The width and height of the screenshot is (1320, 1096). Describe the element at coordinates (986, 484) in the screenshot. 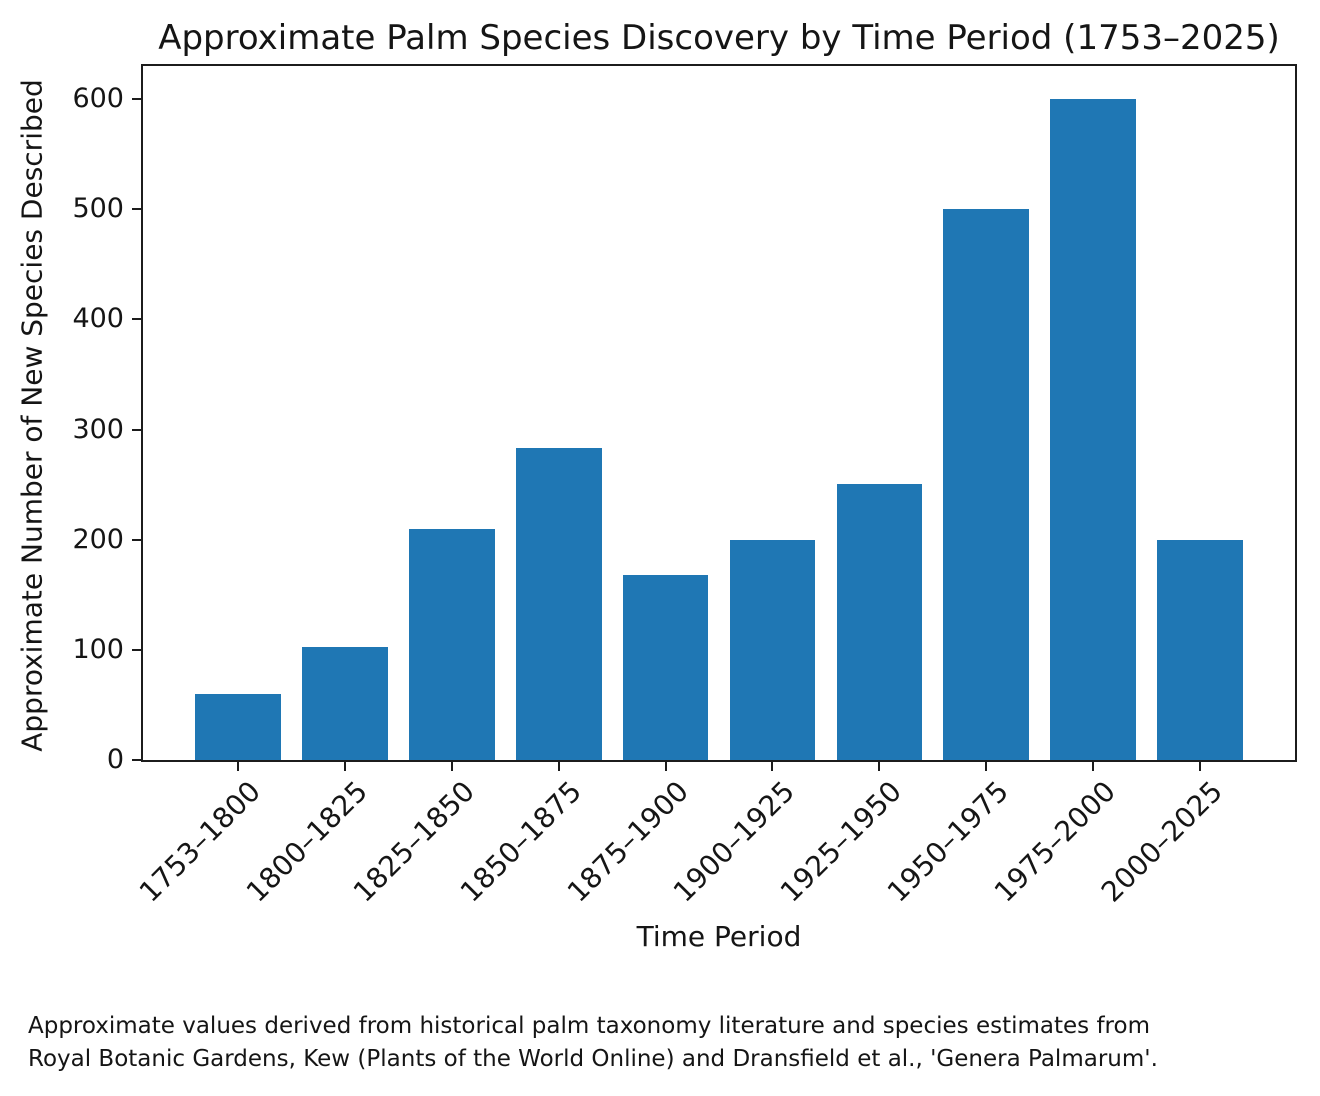

I see `bar-1950–1975` at that location.